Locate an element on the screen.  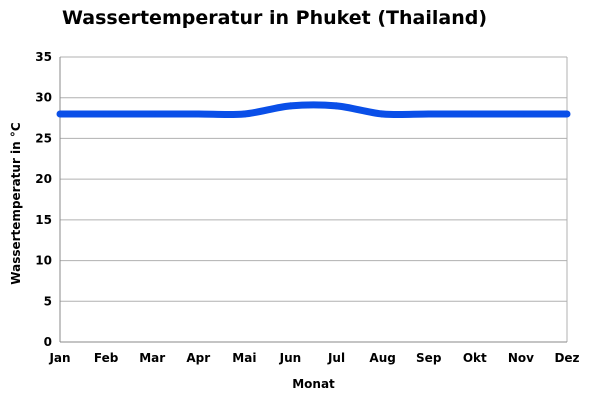
y-tick-label: 25 is located at coordinates (43, 138).